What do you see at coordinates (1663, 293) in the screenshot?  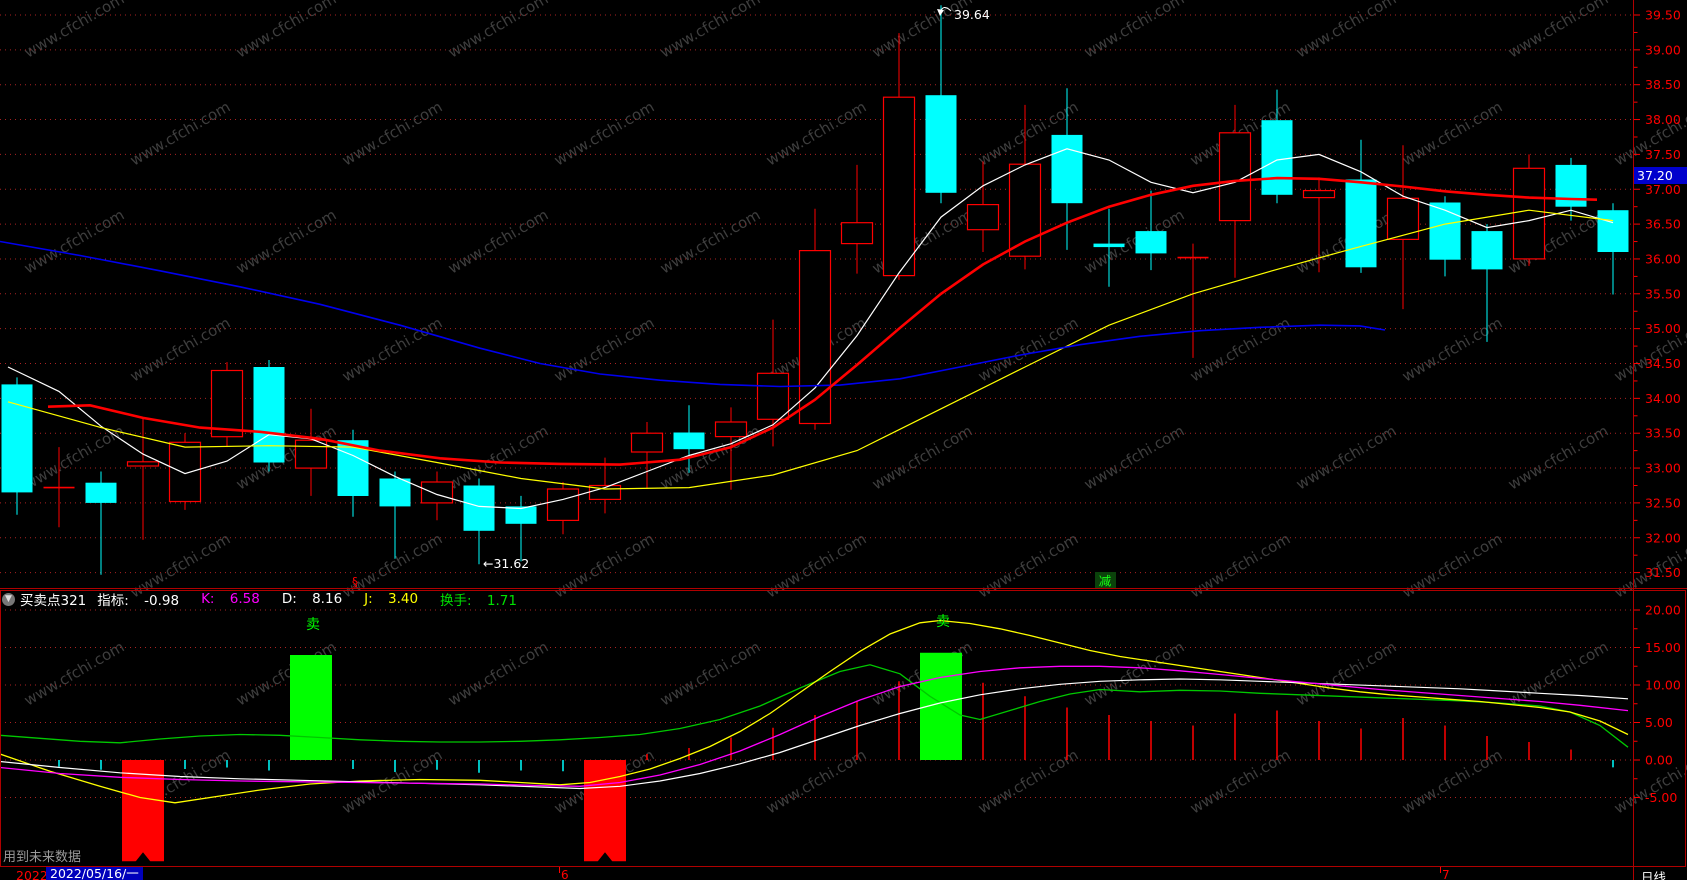 I see `y-axis-label: 35.50` at bounding box center [1663, 293].